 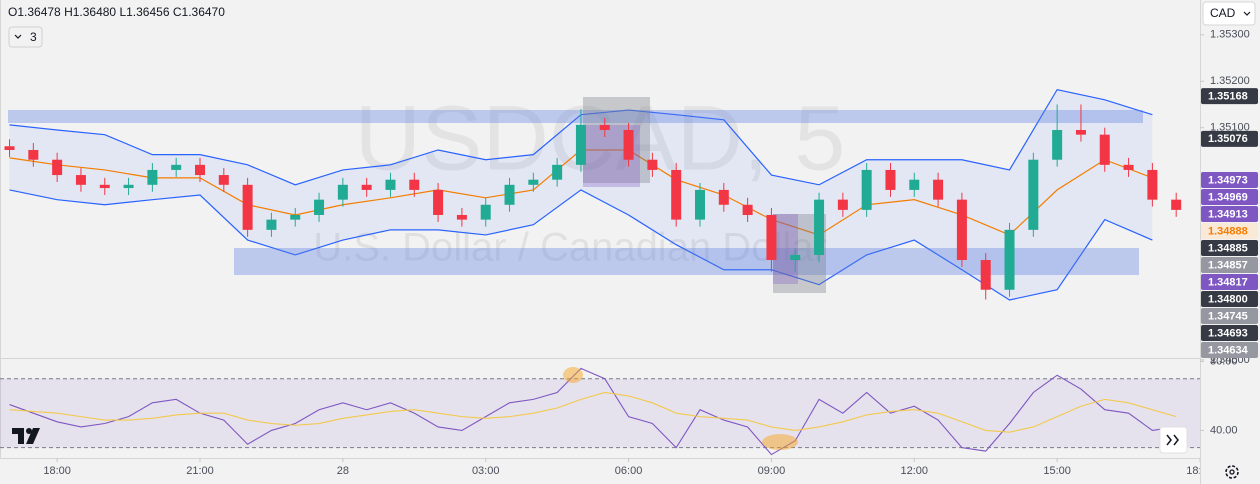 What do you see at coordinates (29, 431) in the screenshot?
I see `logo-dot` at bounding box center [29, 431].